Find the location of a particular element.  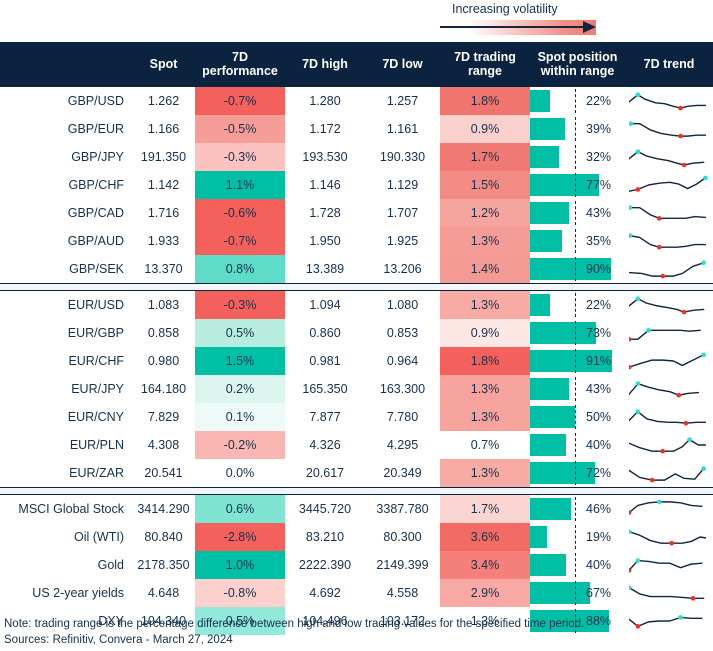

cell-high: 1.728 is located at coordinates (325, 213).